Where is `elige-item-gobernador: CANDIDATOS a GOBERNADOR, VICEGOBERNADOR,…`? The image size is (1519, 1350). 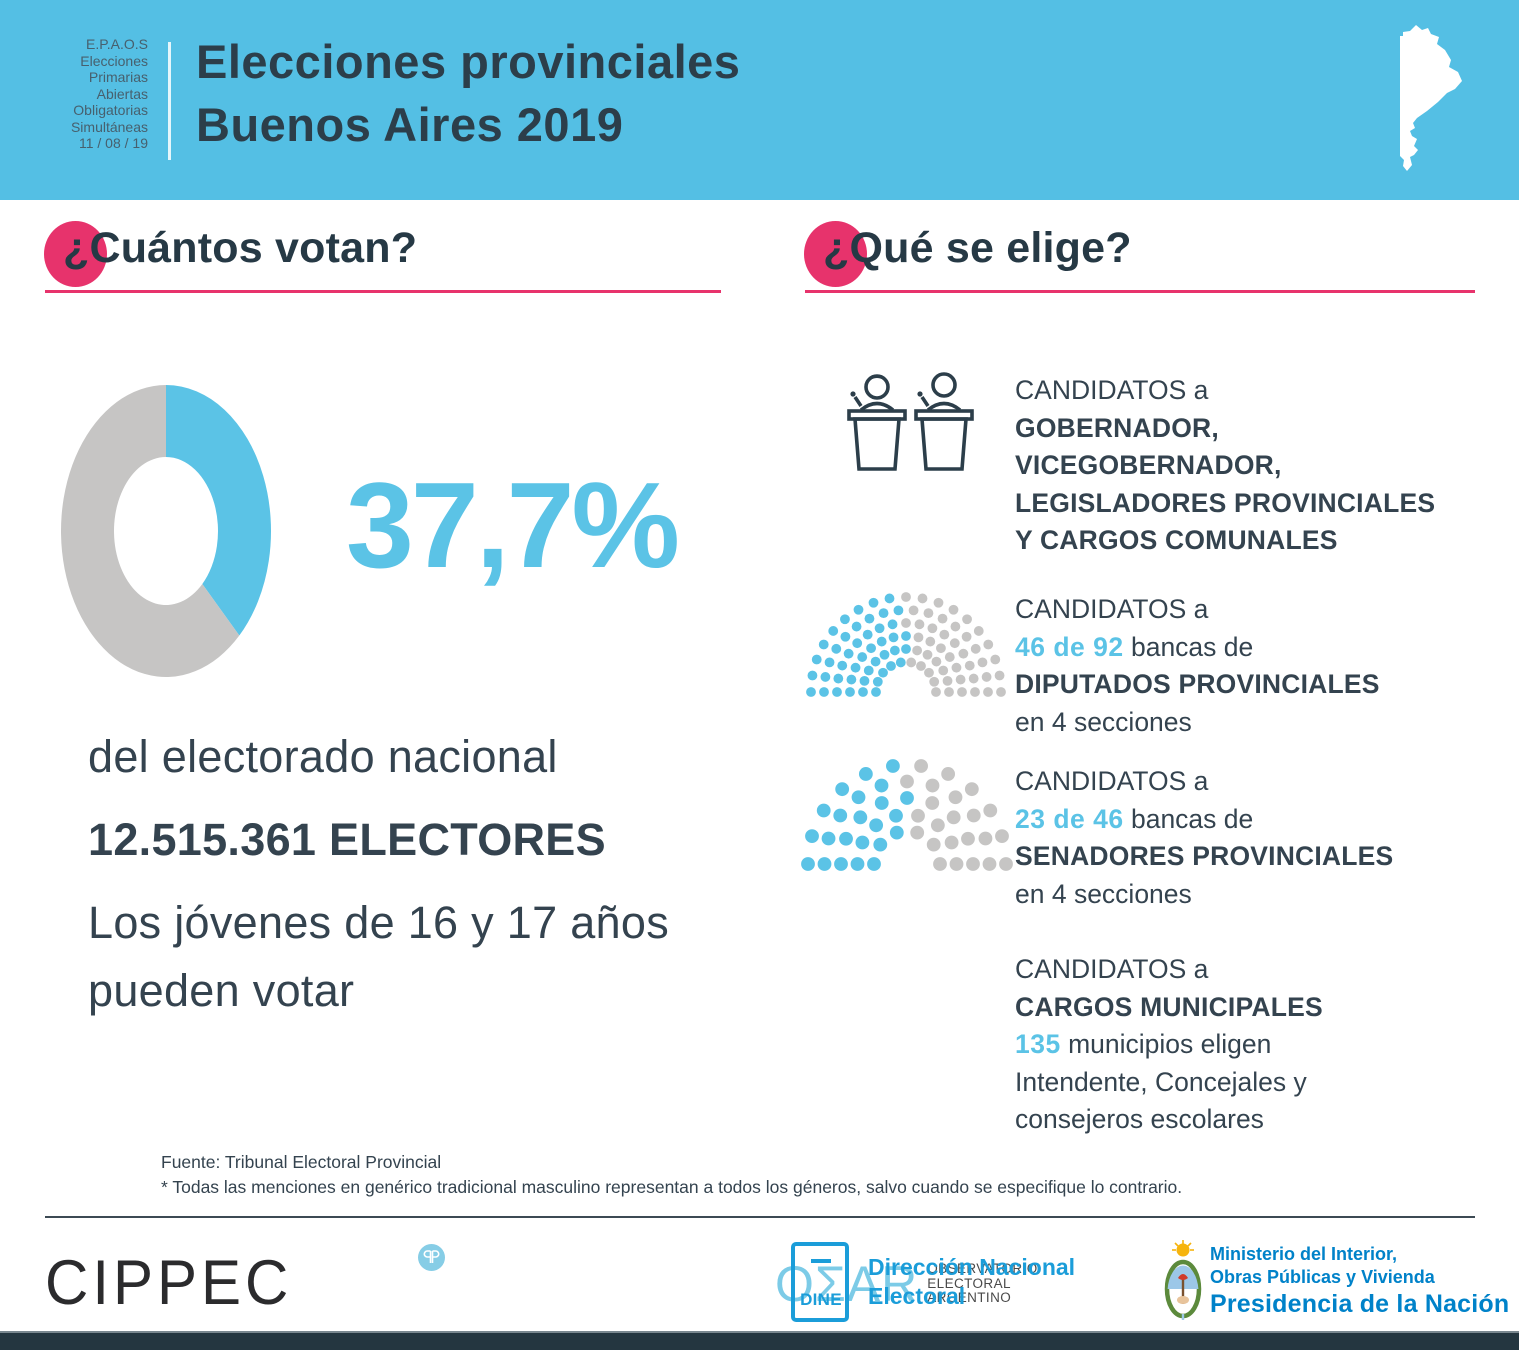
elige-item-gobernador: CANDIDATOS a GOBERNADOR, VICEGOBERNADOR,… is located at coordinates (1225, 466).